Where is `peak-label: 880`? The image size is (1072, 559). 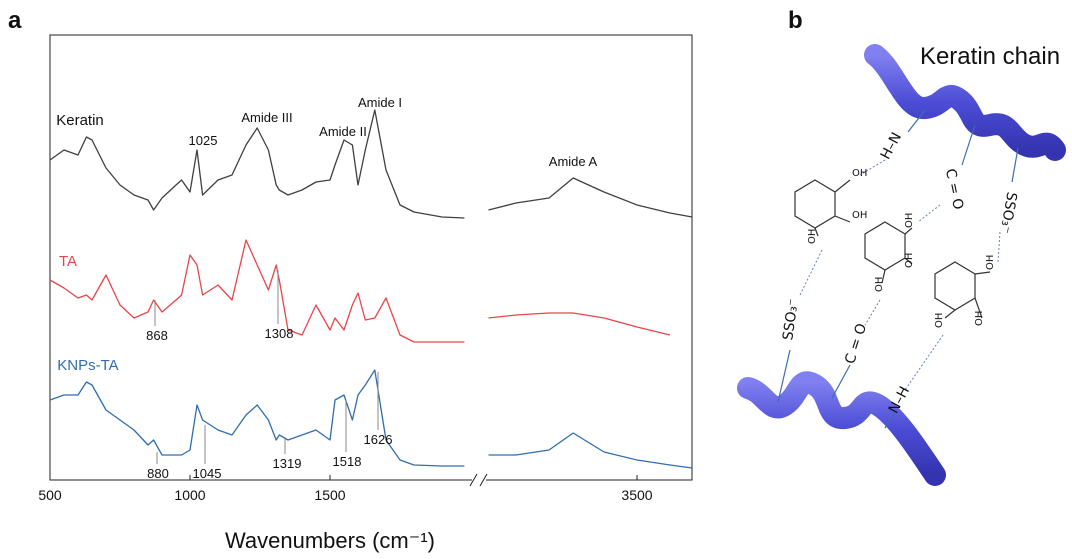
peak-label: 880 is located at coordinates (158, 473).